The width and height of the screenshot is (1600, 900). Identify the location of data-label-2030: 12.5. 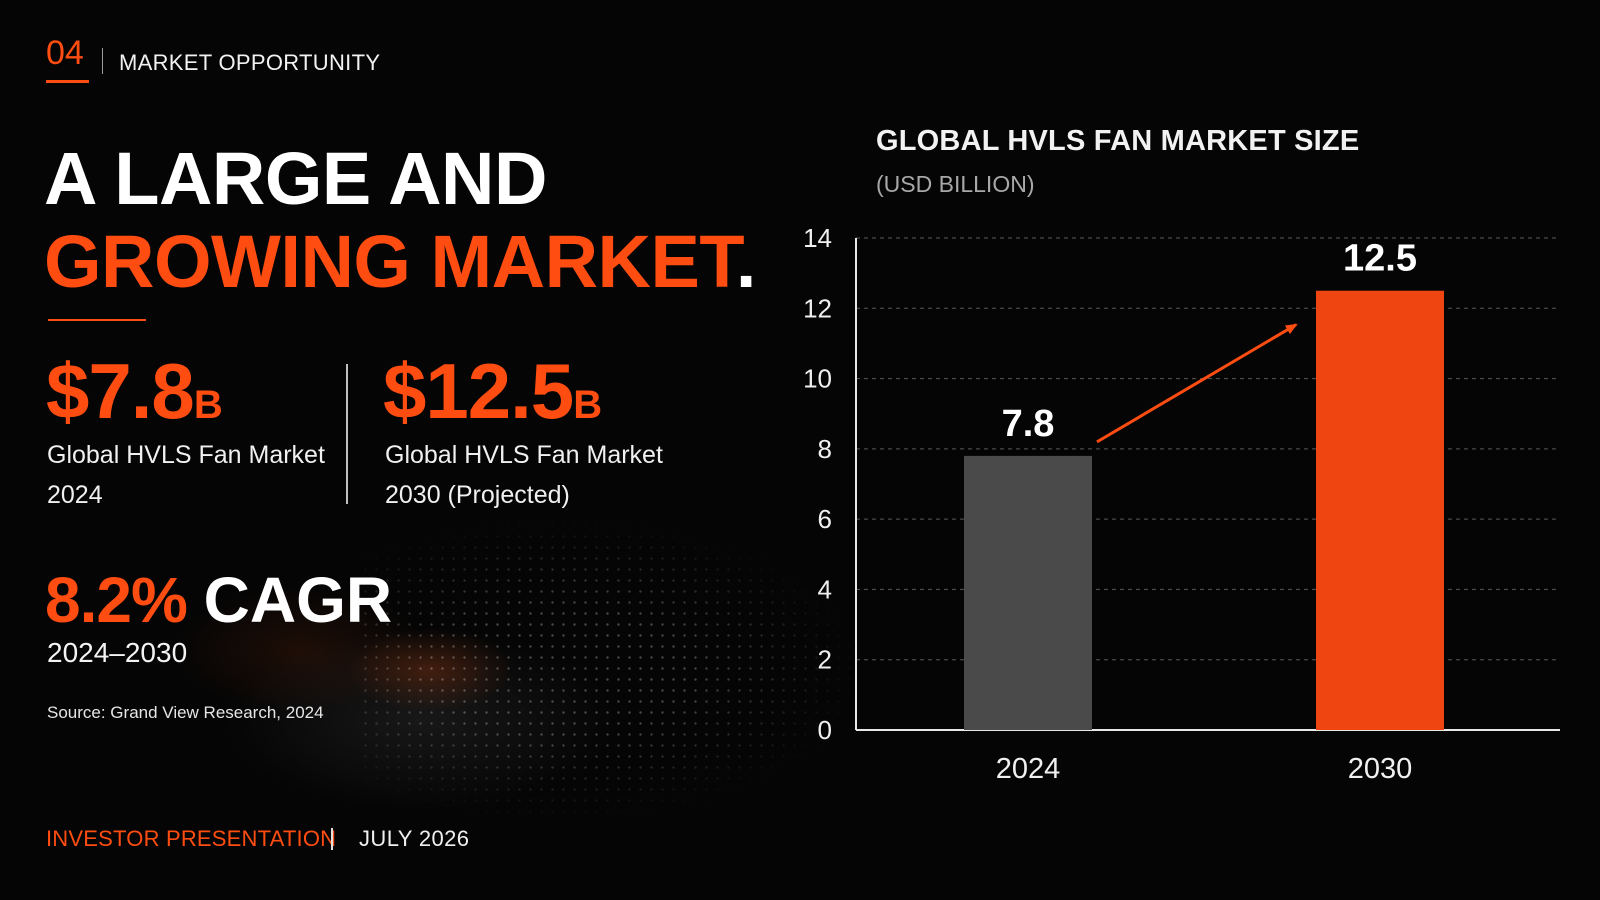
(1380, 259).